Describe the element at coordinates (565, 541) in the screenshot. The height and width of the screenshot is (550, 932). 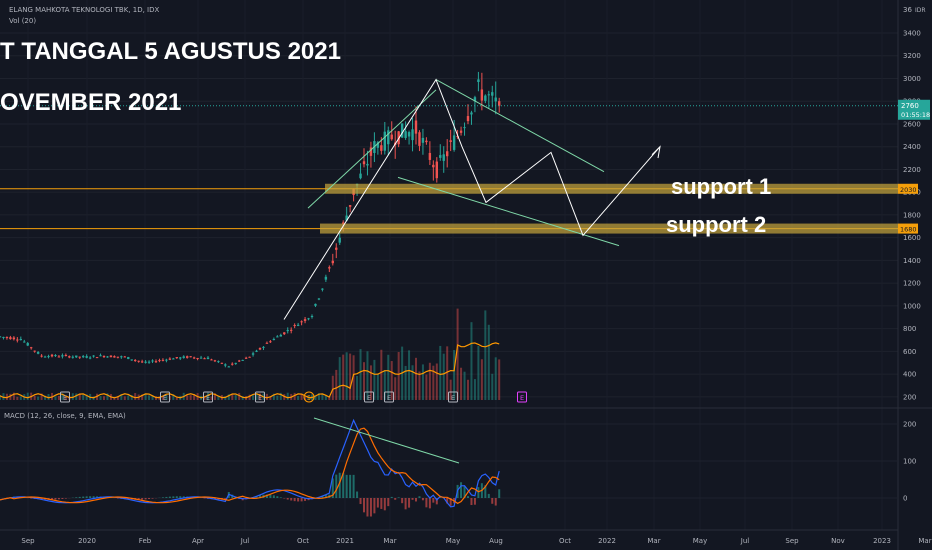
I see `x-tick-label: Oct` at that location.